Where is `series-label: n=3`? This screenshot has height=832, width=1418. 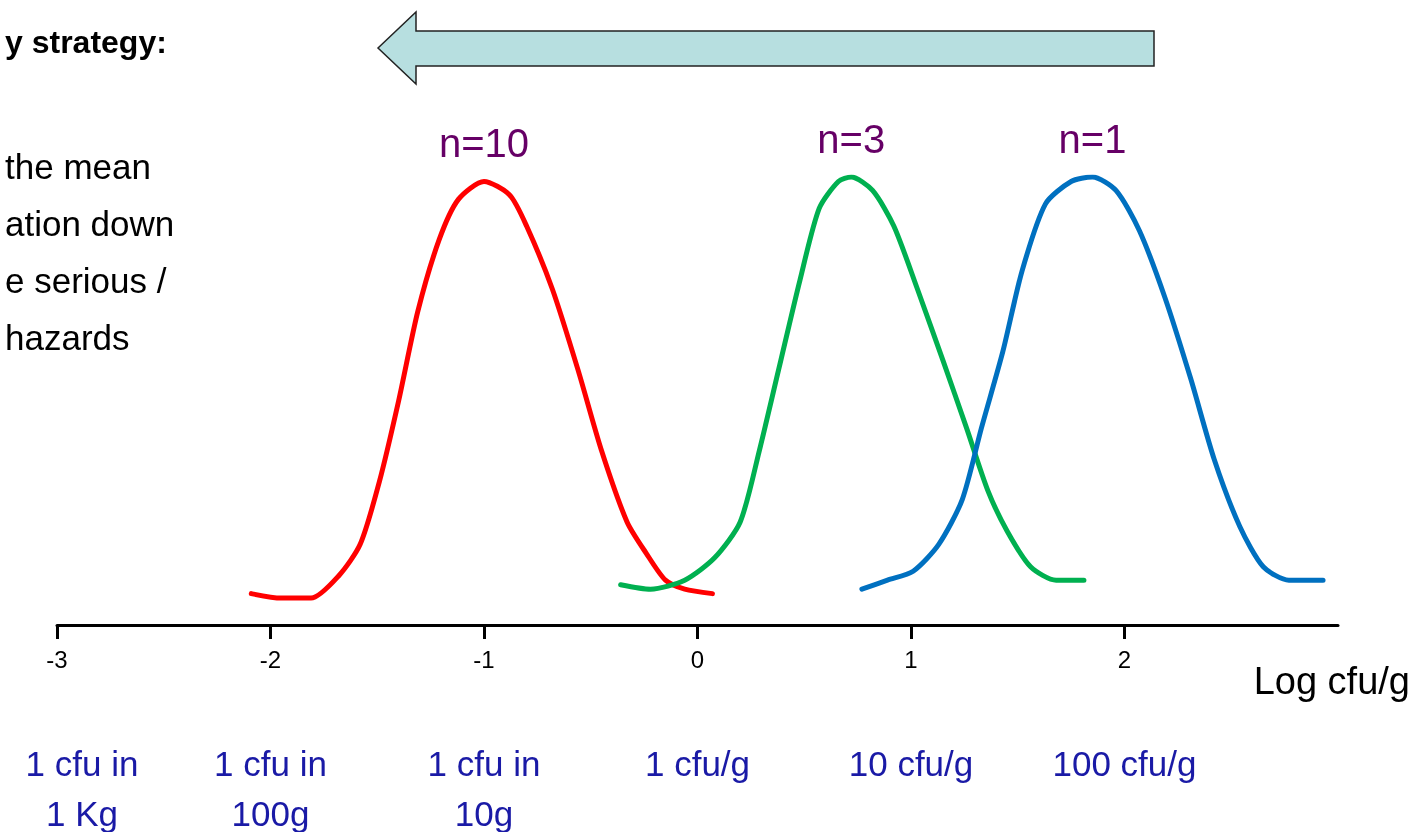 series-label: n=3 is located at coordinates (851, 139).